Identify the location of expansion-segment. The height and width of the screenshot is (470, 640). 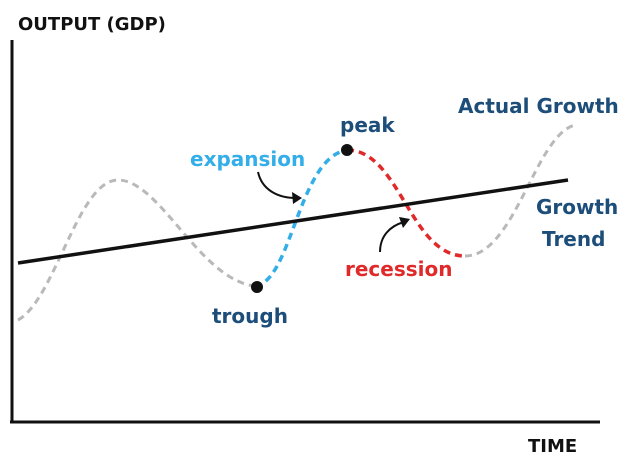
(301, 218).